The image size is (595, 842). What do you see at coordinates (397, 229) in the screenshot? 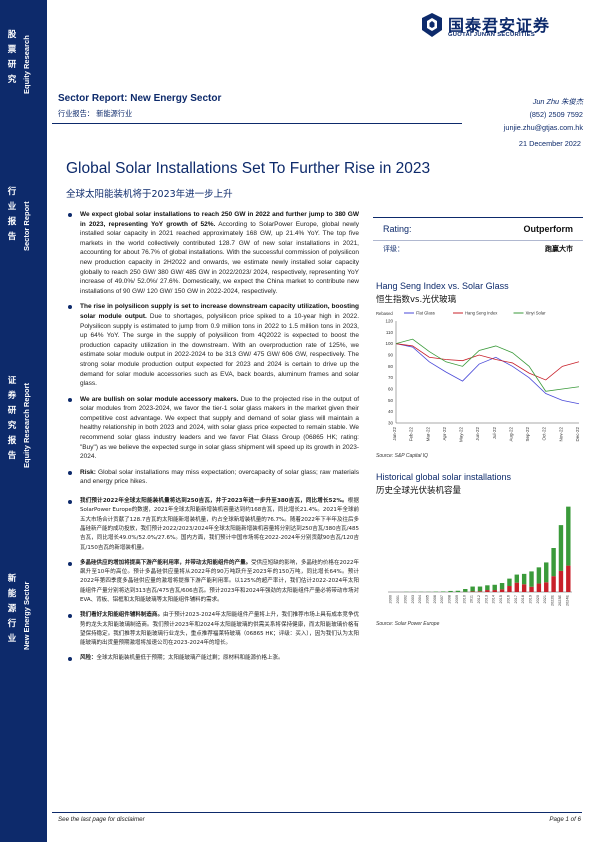
I see `rating-label: Rating:` at bounding box center [397, 229].